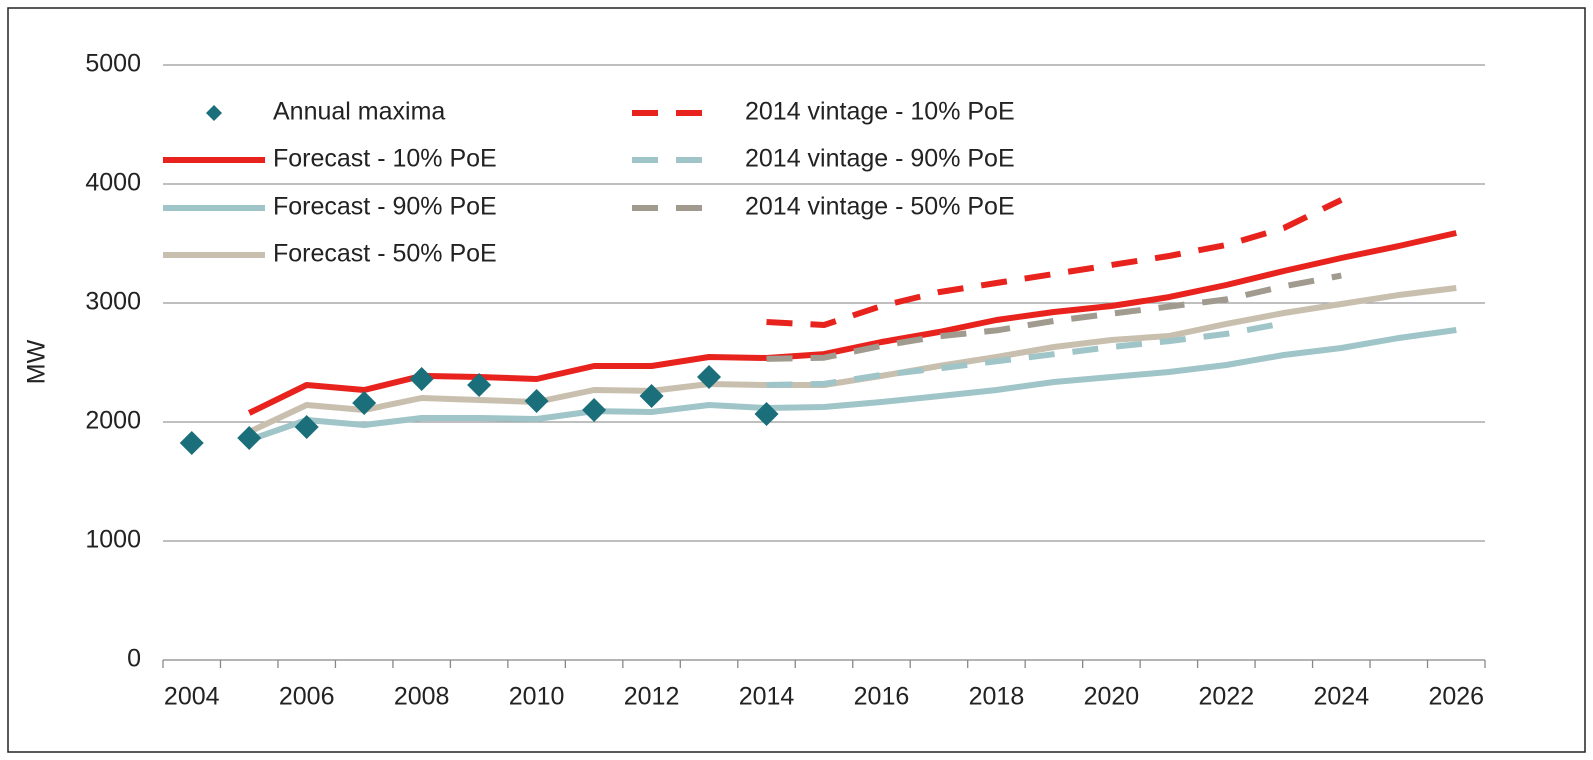  What do you see at coordinates (385, 254) in the screenshot?
I see `legend-label: Forecast - 50% PoE` at bounding box center [385, 254].